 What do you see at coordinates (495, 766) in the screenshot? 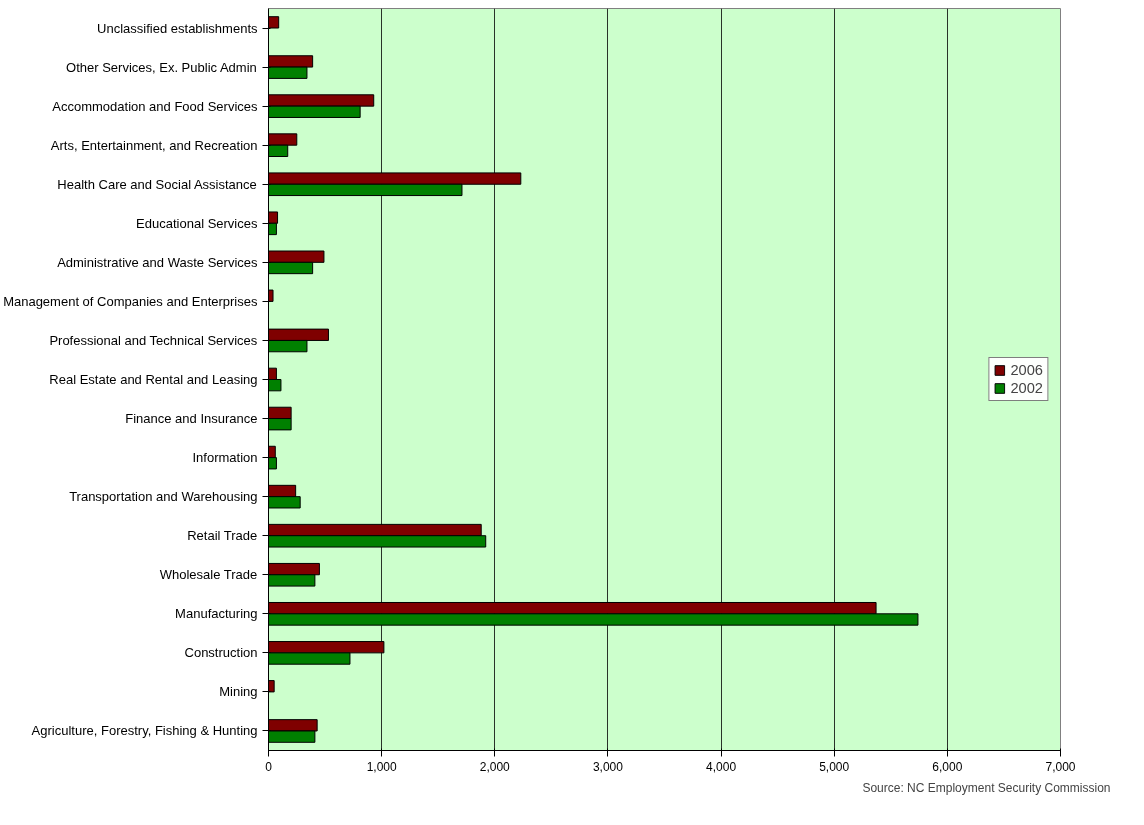
I see `x-tick-label: 2,000` at bounding box center [495, 766].